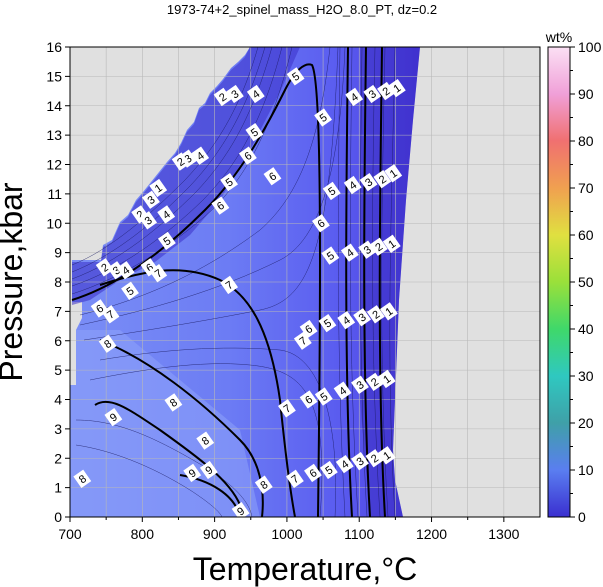  What do you see at coordinates (54, 135) in the screenshot?
I see `y-tick-label: 13` at bounding box center [54, 135].